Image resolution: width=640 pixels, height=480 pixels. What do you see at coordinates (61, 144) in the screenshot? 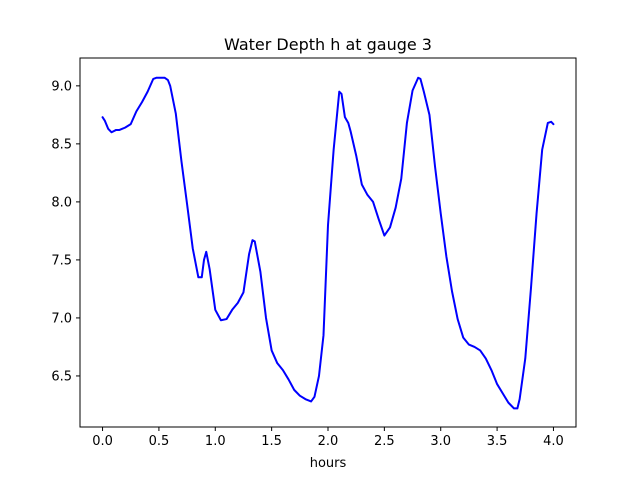
I see `y-tick-label: 8.5` at bounding box center [61, 144].